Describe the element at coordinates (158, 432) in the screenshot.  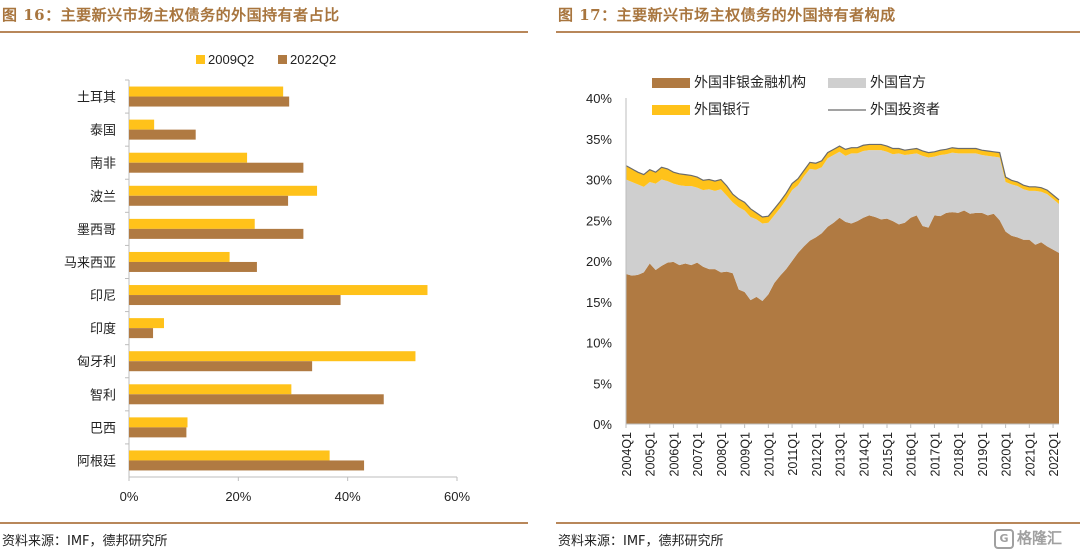
I see `bar-2022Q2-巴西` at that location.